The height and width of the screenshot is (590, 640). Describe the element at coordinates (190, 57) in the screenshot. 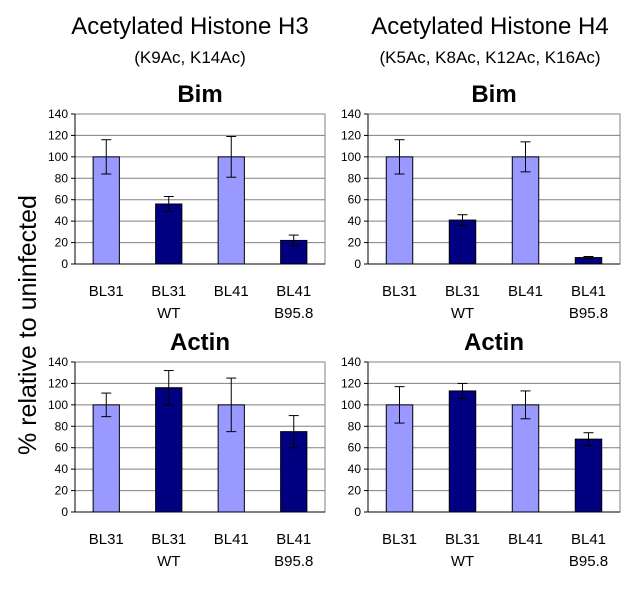

I see `column-subtitle-h3: (K9Ac, K14Ac)` at that location.